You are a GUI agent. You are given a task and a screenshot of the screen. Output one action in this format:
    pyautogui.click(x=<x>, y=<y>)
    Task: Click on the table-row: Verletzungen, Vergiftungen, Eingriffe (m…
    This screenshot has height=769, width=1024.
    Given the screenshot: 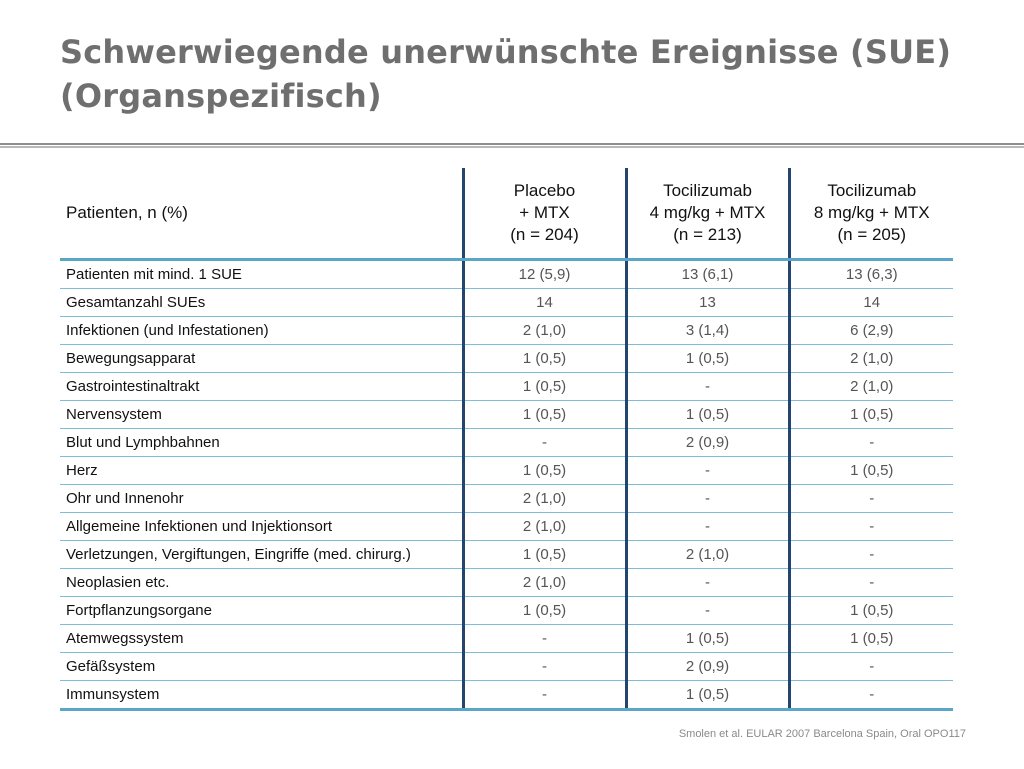 What is the action you would take?
    pyautogui.click(x=506, y=554)
    